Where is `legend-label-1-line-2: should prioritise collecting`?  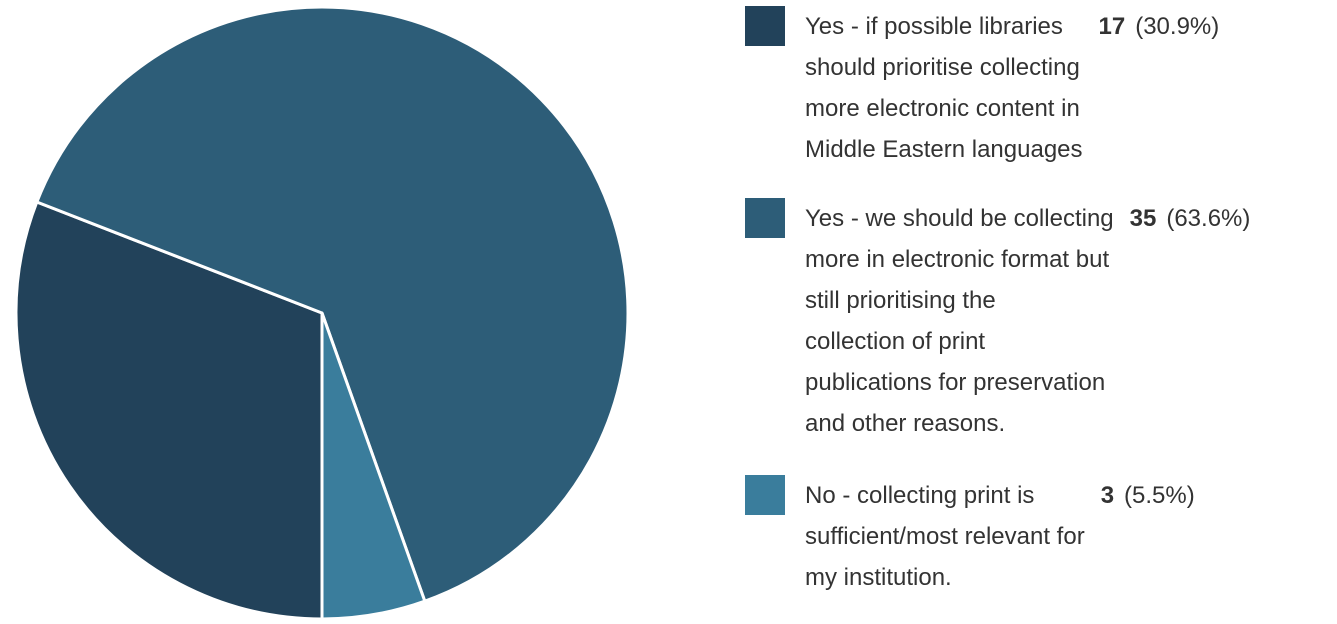
legend-label-1-line-2: should prioritise collecting is located at coordinates (942, 67).